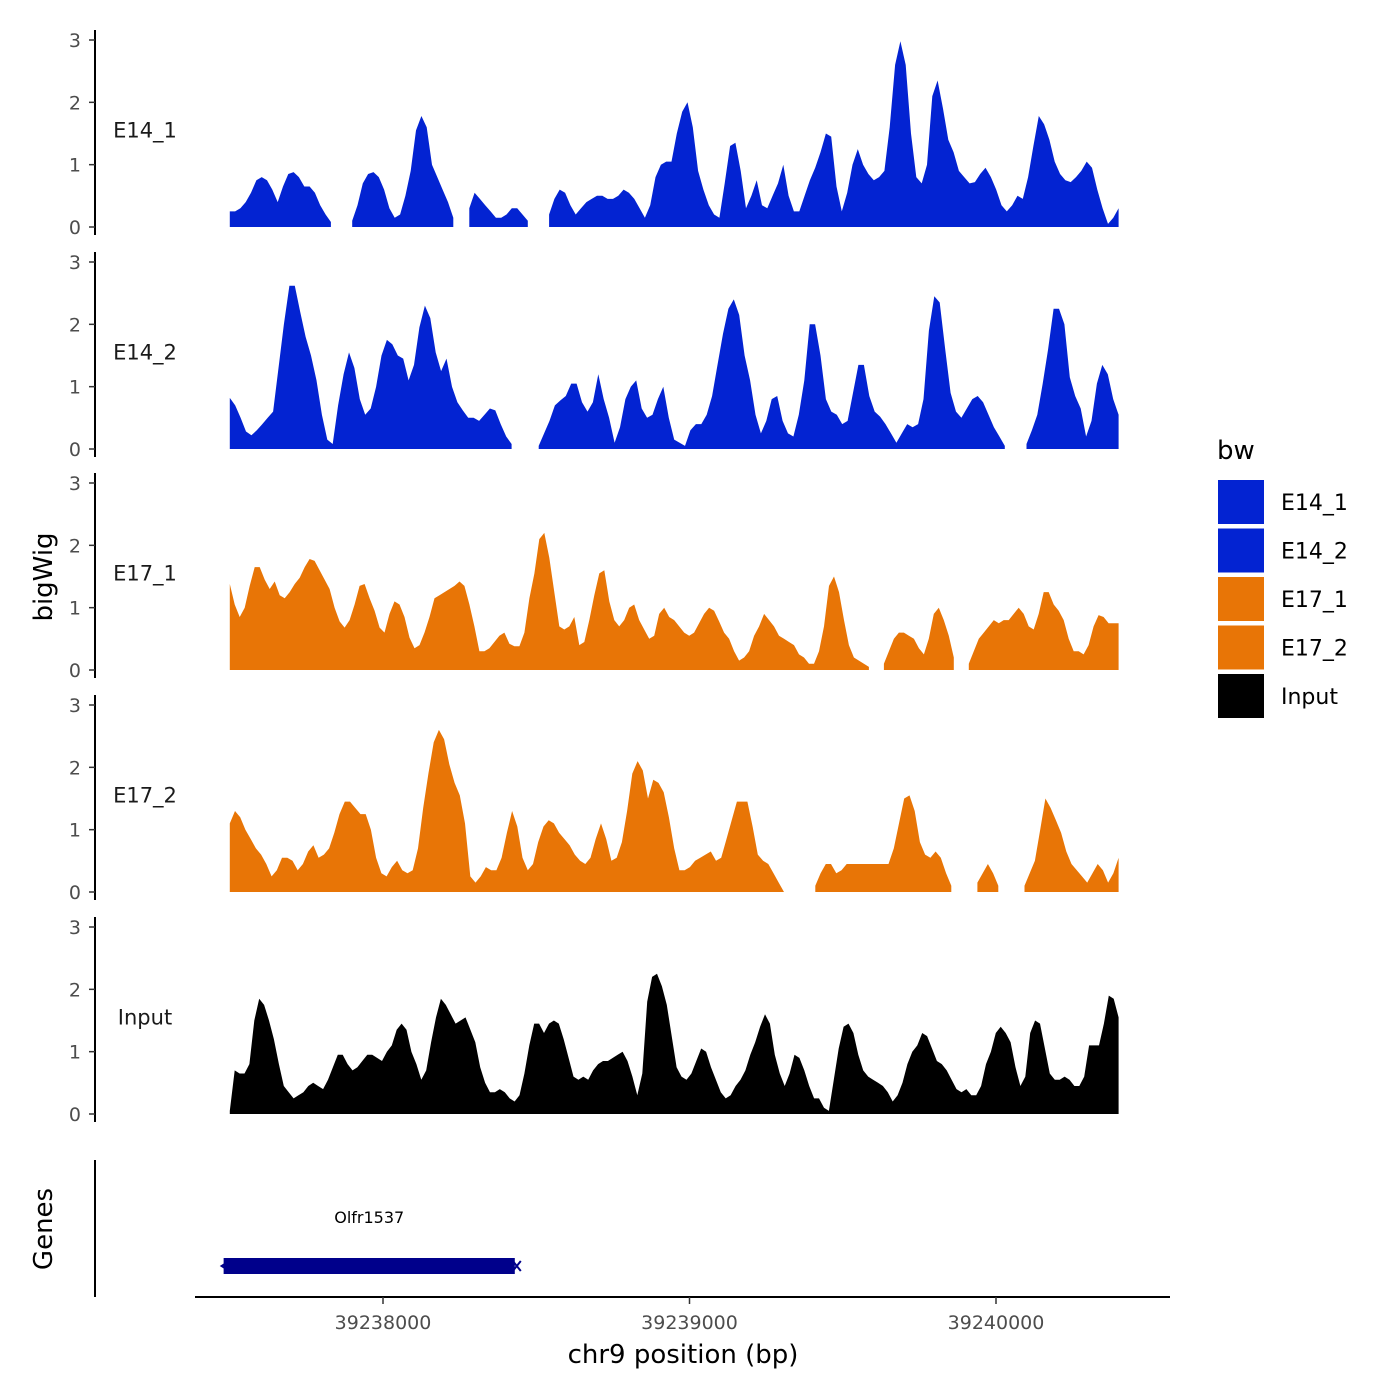  What do you see at coordinates (1309, 697) in the screenshot?
I see `legend-label: Input` at bounding box center [1309, 697].